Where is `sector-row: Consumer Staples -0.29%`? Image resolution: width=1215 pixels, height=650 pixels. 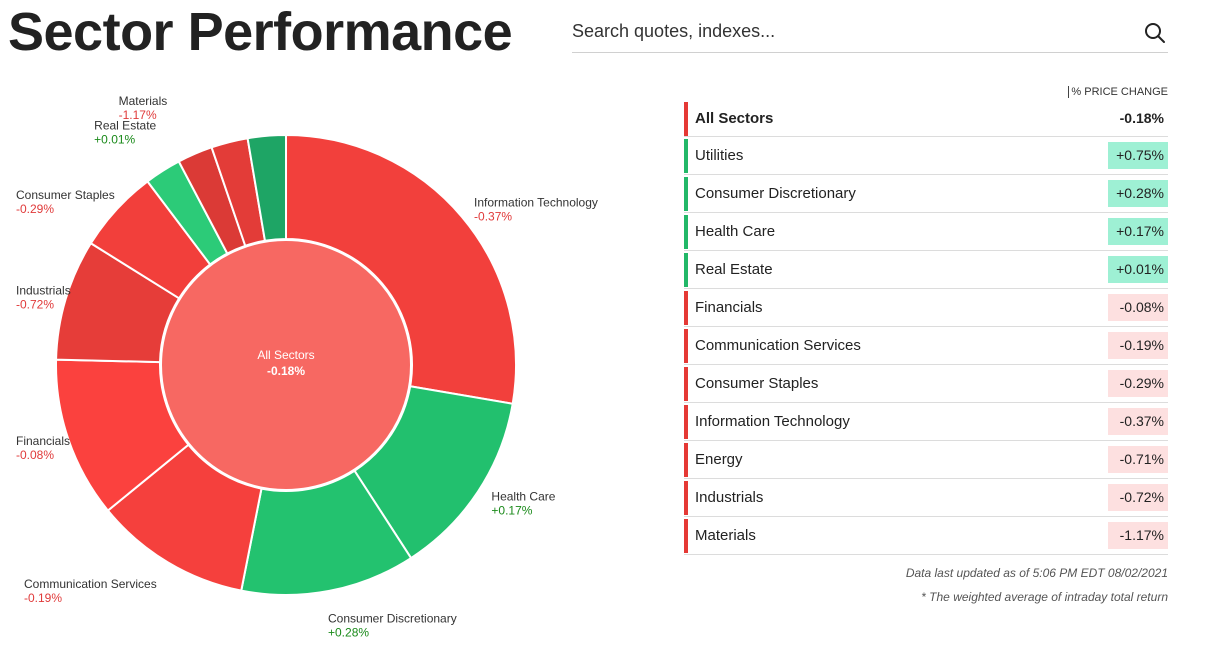
sector-row: Consumer Staples -0.29% is located at coordinates (926, 384).